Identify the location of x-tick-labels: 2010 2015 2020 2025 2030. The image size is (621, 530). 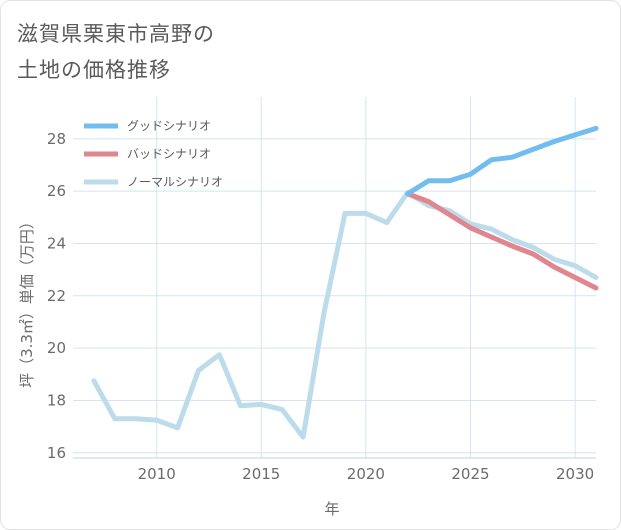
(366, 474).